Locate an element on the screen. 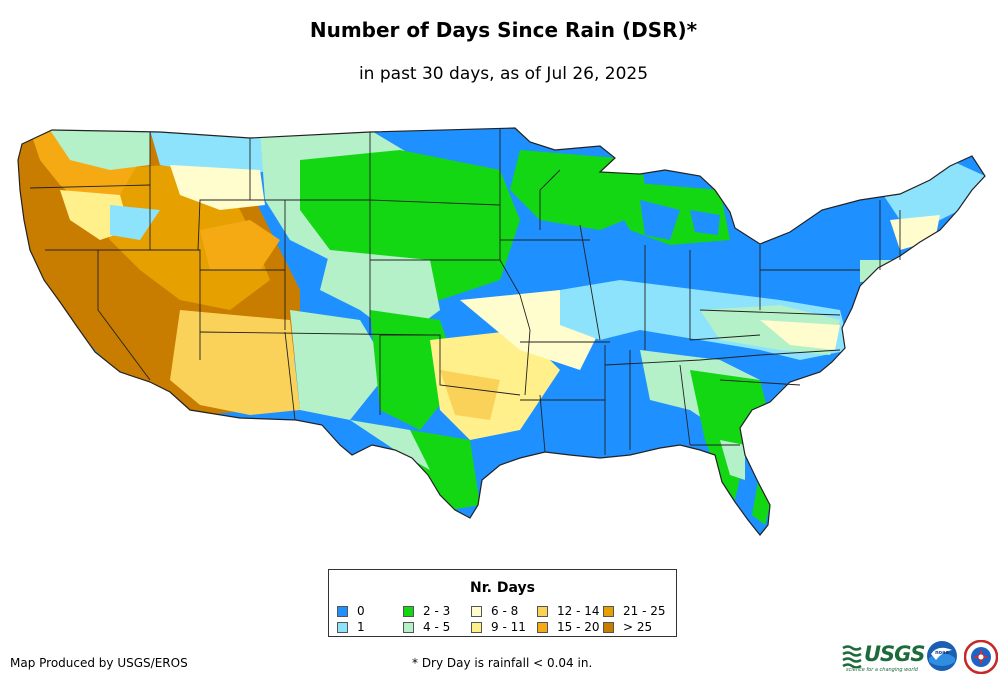 The image size is (1007, 691). legend-item: 2 - 3 is located at coordinates (426, 611).